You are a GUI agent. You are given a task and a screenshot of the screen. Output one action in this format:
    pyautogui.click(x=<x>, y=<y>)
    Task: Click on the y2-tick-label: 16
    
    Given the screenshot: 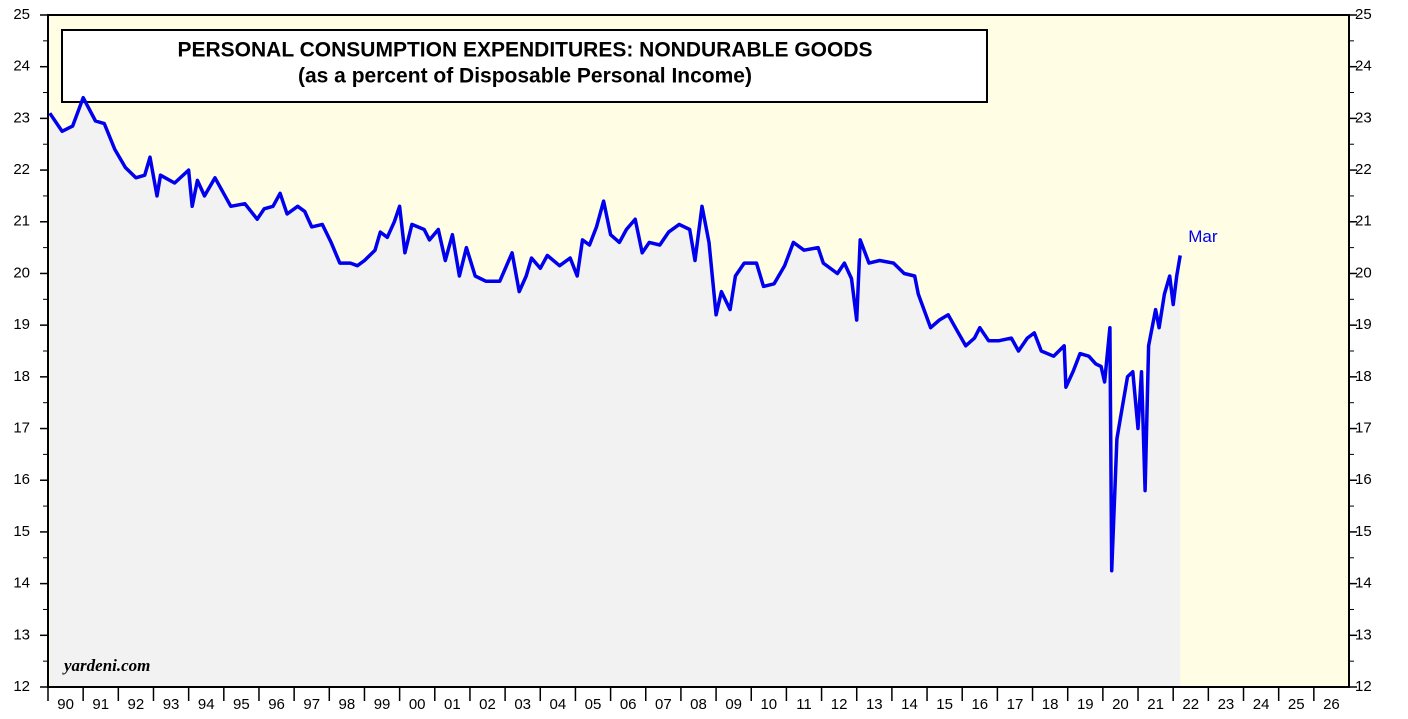 What is the action you would take?
    pyautogui.click(x=1363, y=479)
    